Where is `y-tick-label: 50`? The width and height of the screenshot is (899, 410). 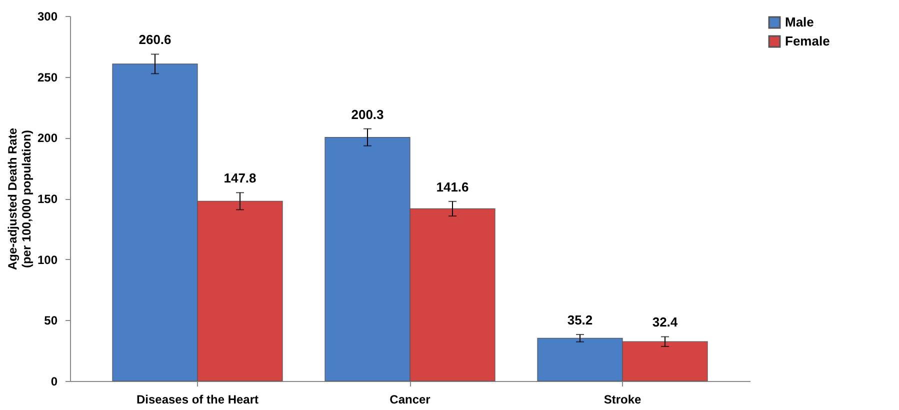
y-tick-label: 50 is located at coordinates (51, 321).